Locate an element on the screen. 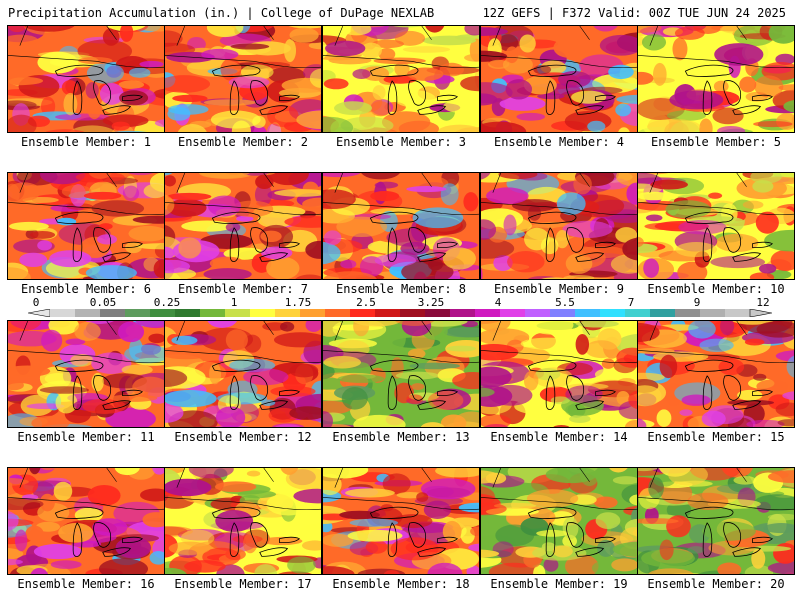 Image resolution: width=800 pixels, height=600 pixels. ensemble-member-label: Ensemble Member: 5 is located at coordinates (716, 142).